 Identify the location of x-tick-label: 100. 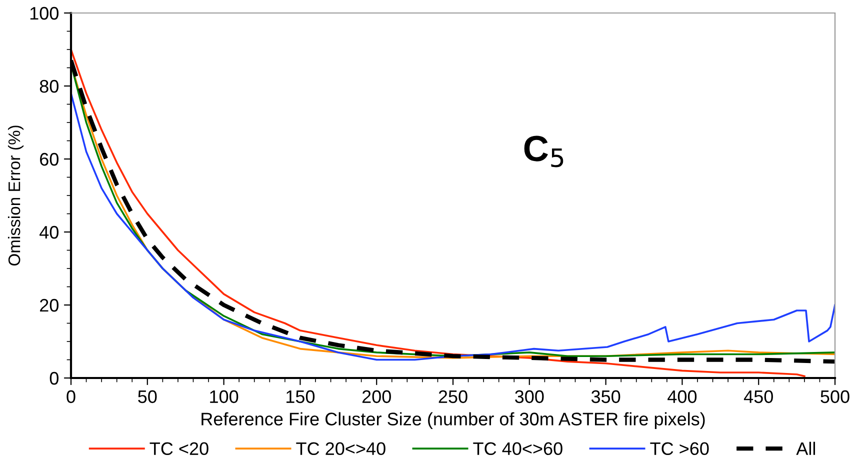
(224, 397).